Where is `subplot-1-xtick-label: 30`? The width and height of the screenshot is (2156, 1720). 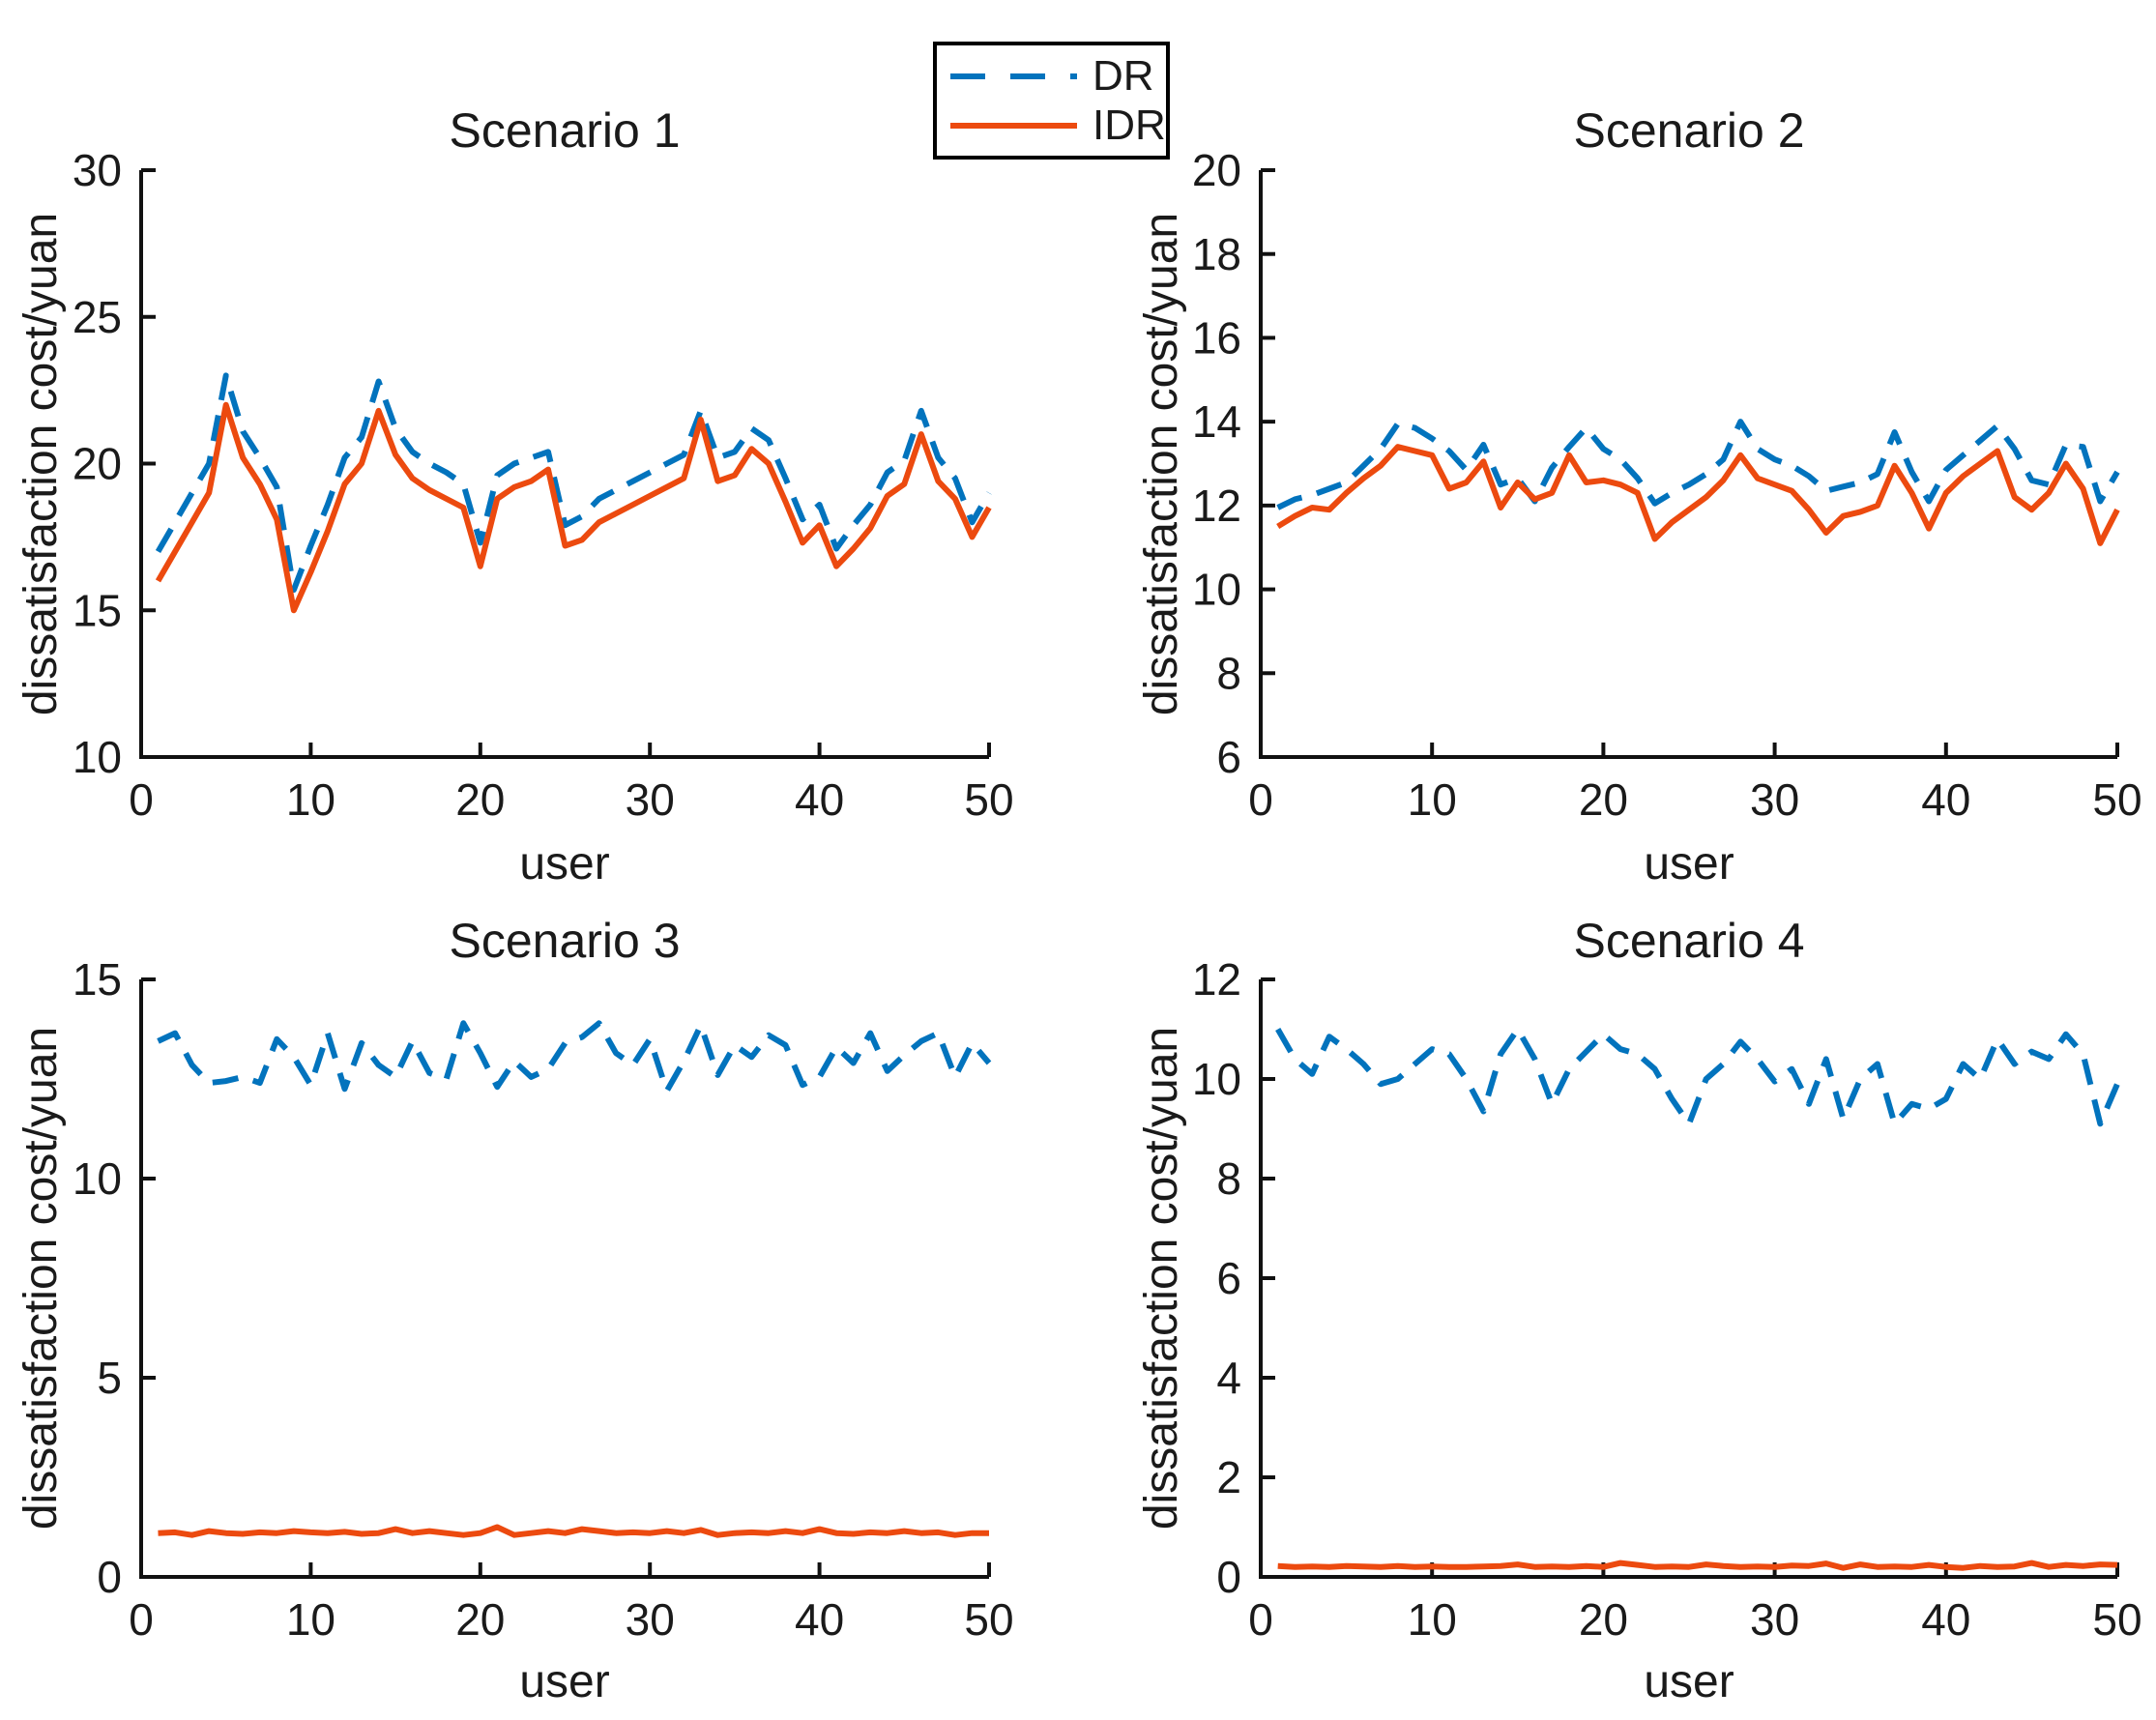
subplot-1-xtick-label: 30 is located at coordinates (650, 800).